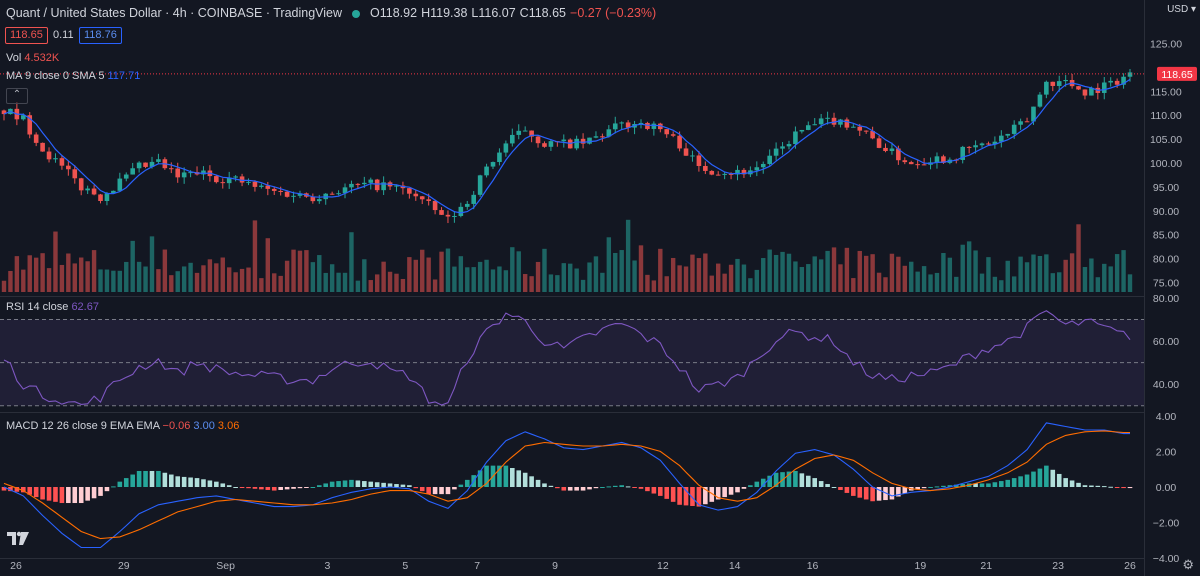 This screenshot has height=576, width=1200. What do you see at coordinates (55, 76) in the screenshot?
I see `ma-label: MA 9 close 0 SMA 5` at bounding box center [55, 76].